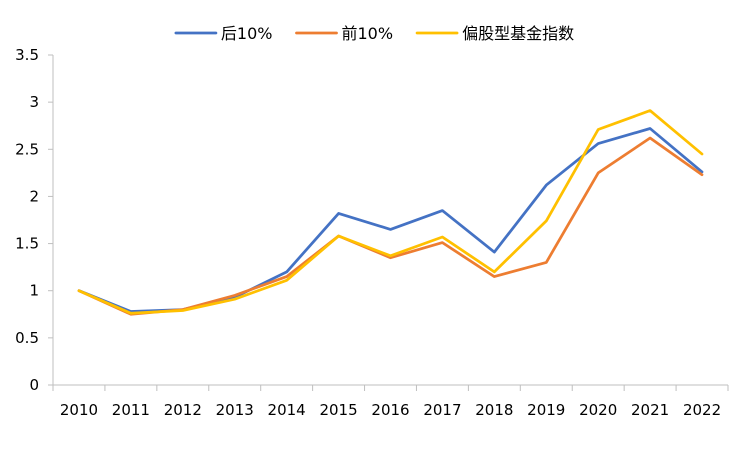 The image size is (750, 455). I want to click on legend-label: 偏股型基金指数, so click(518, 33).